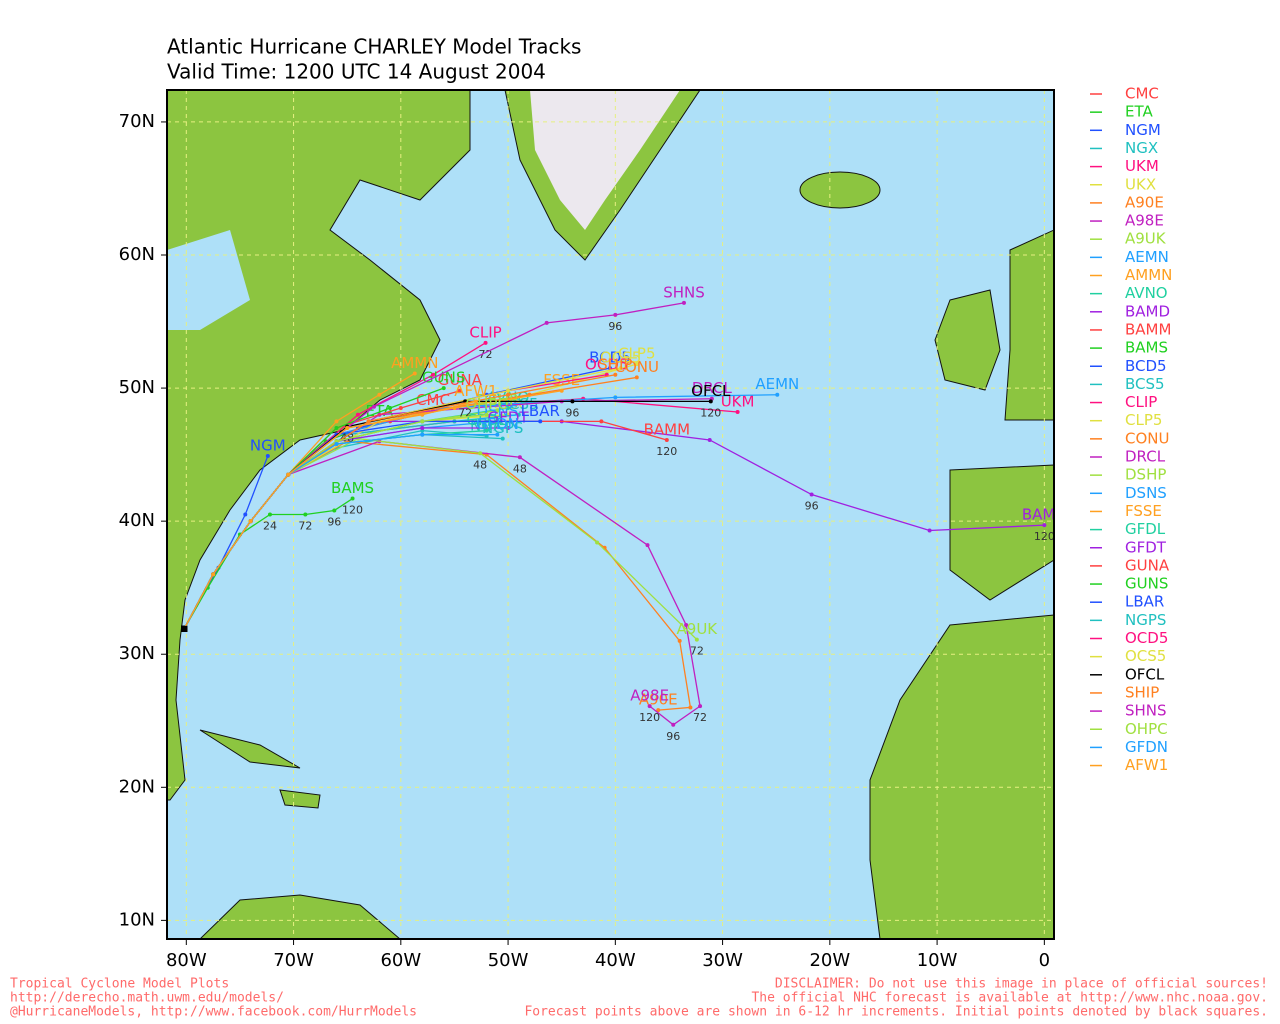 This screenshot has width=1280, height=1024. I want to click on track-label: A90E, so click(658, 700).